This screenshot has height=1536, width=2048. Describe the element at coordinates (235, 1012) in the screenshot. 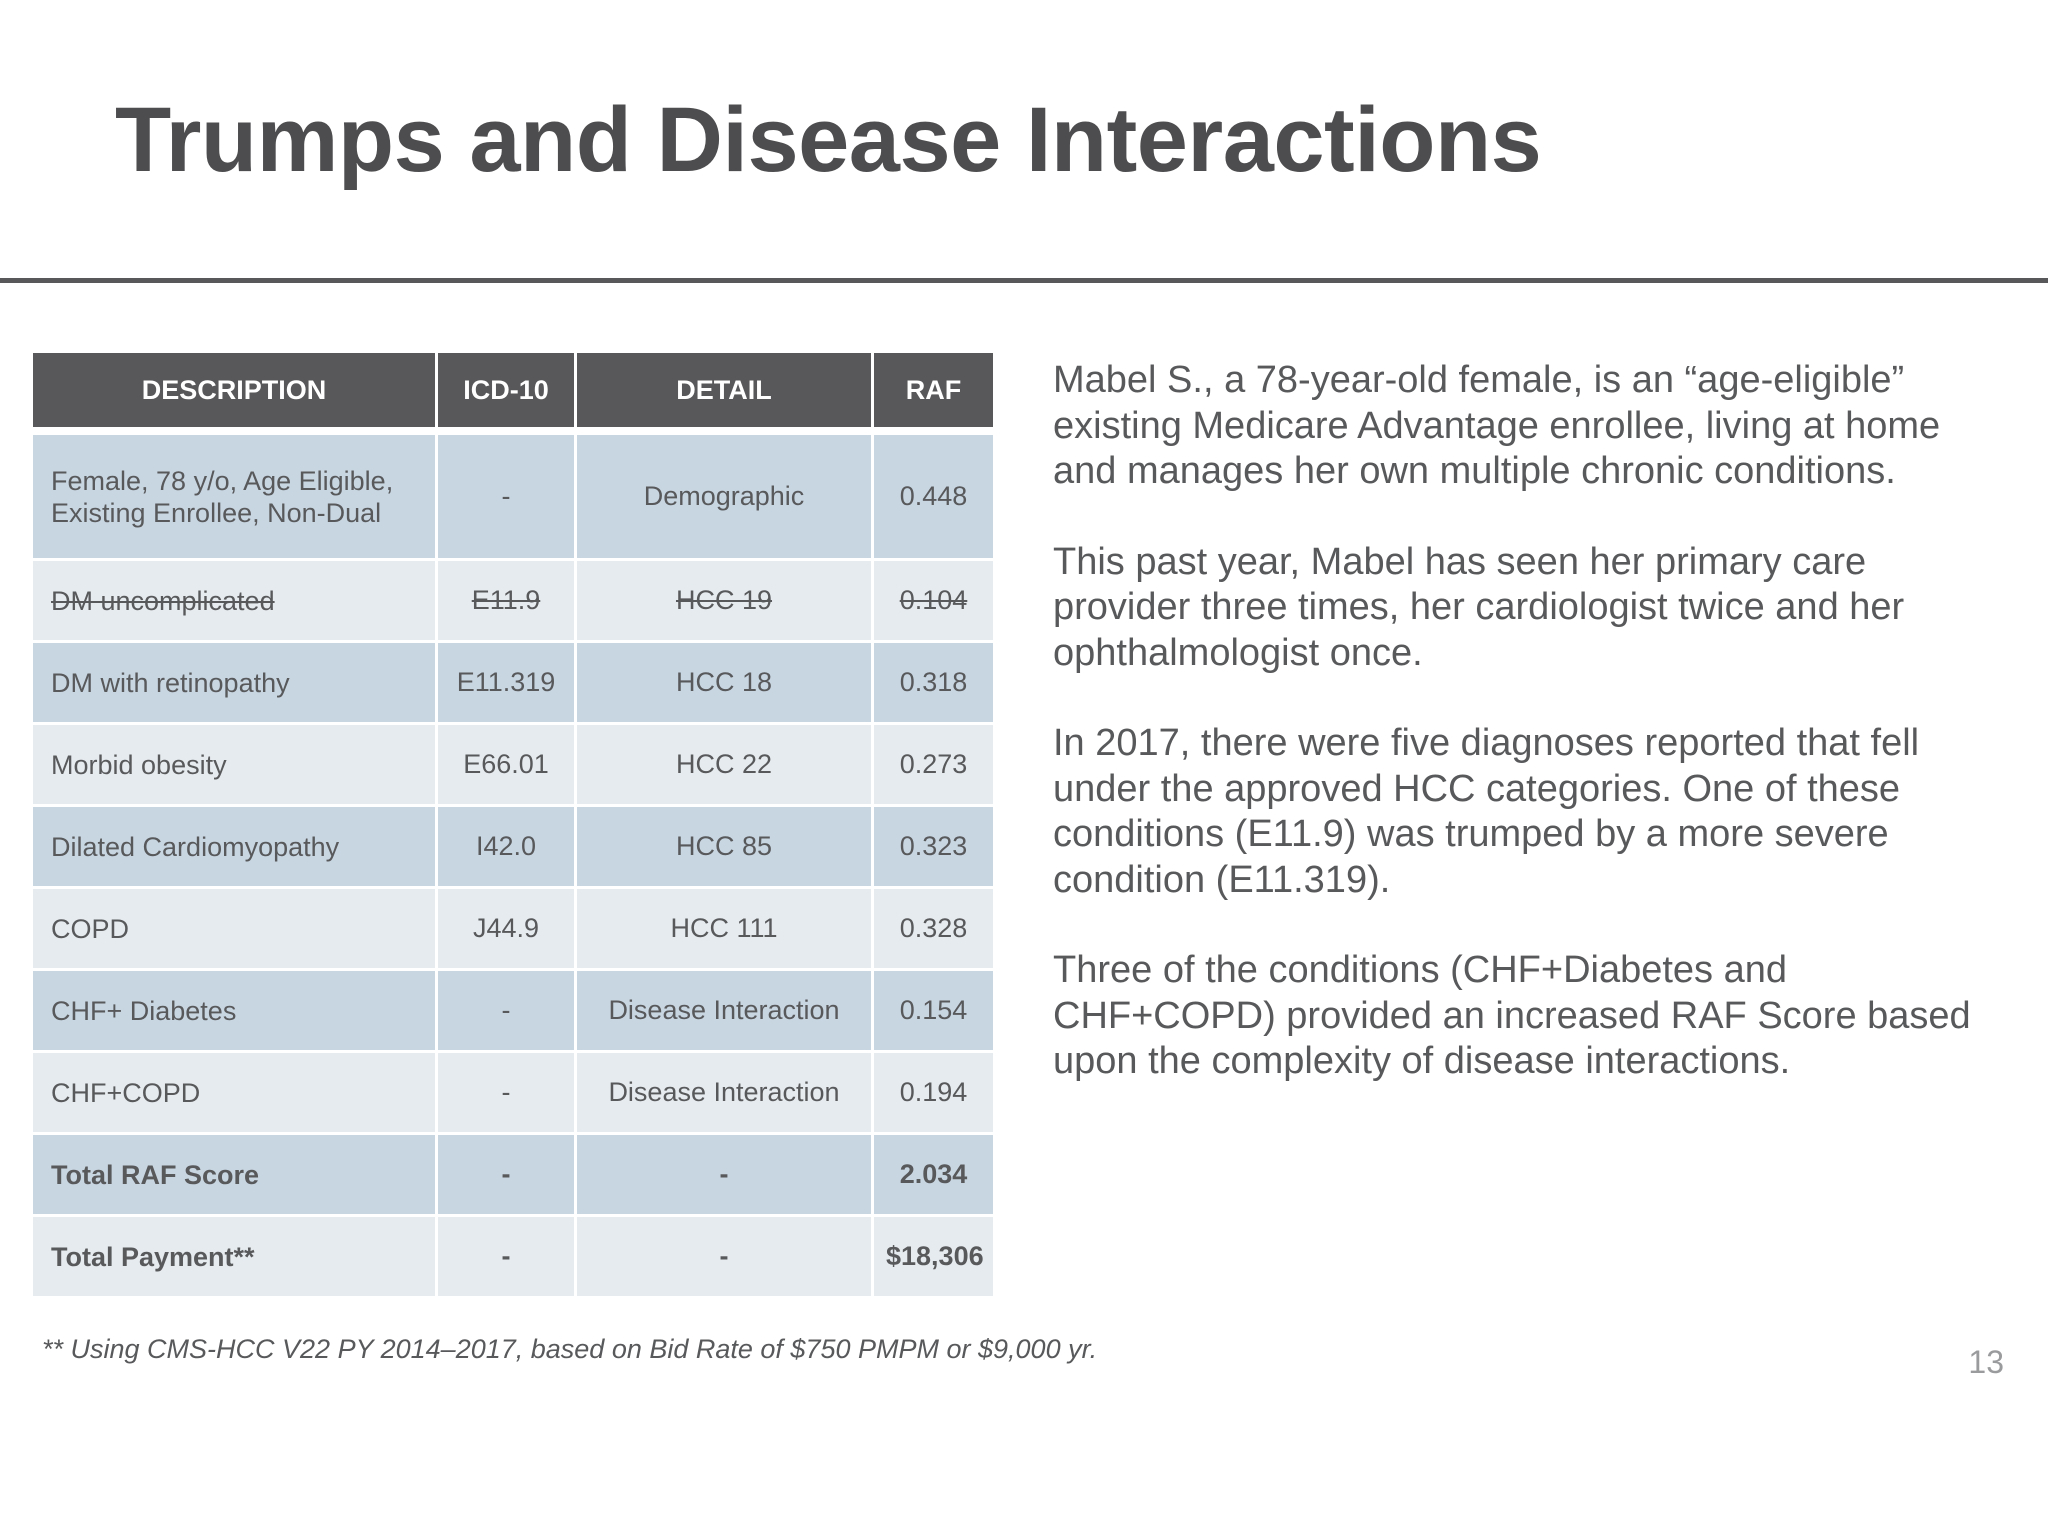

I see `cell-description: CHF+ Diabetes` at that location.